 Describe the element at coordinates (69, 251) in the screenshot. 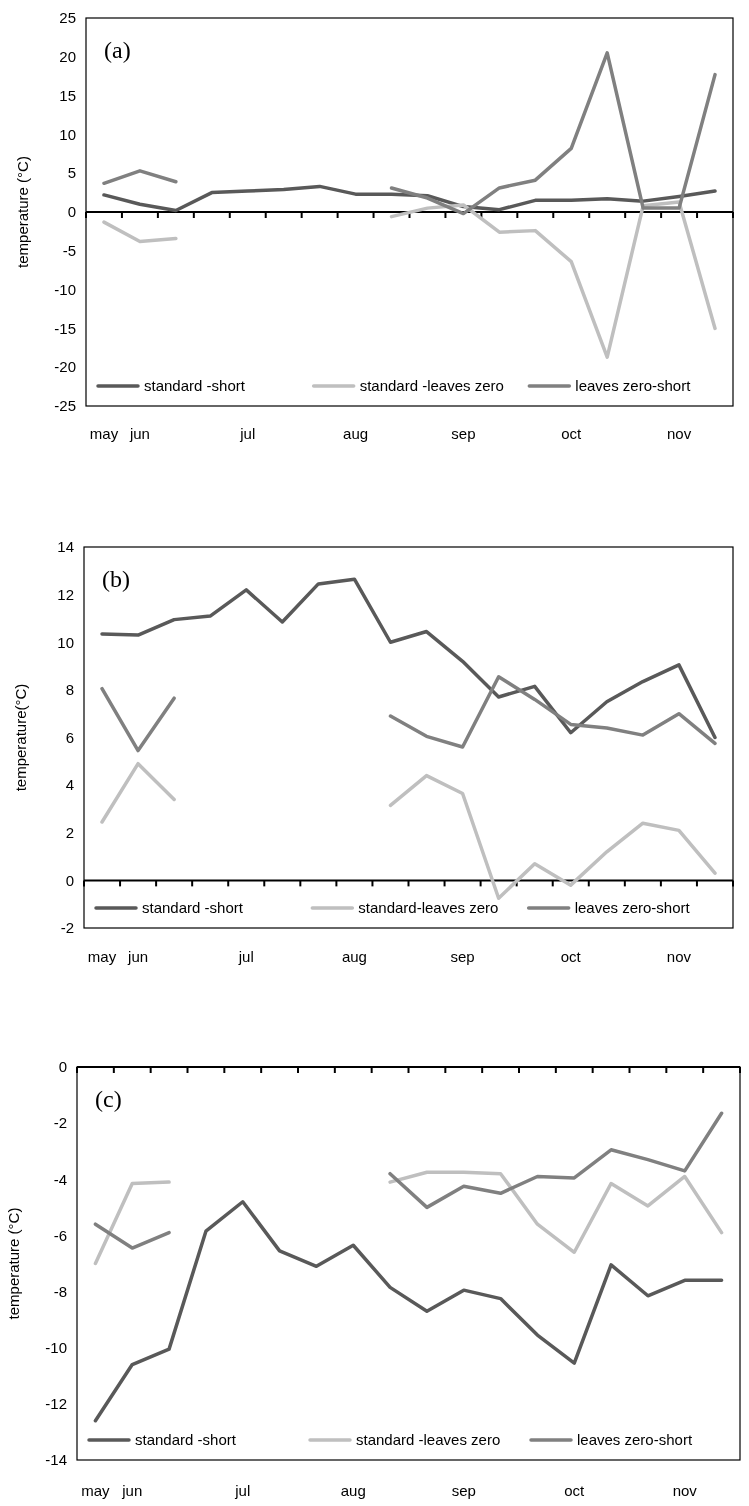

I see `y-tick-label: -5` at that location.